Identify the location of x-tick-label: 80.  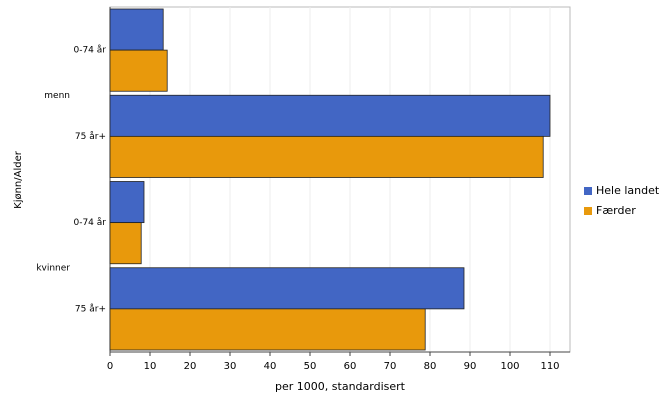
(430, 366).